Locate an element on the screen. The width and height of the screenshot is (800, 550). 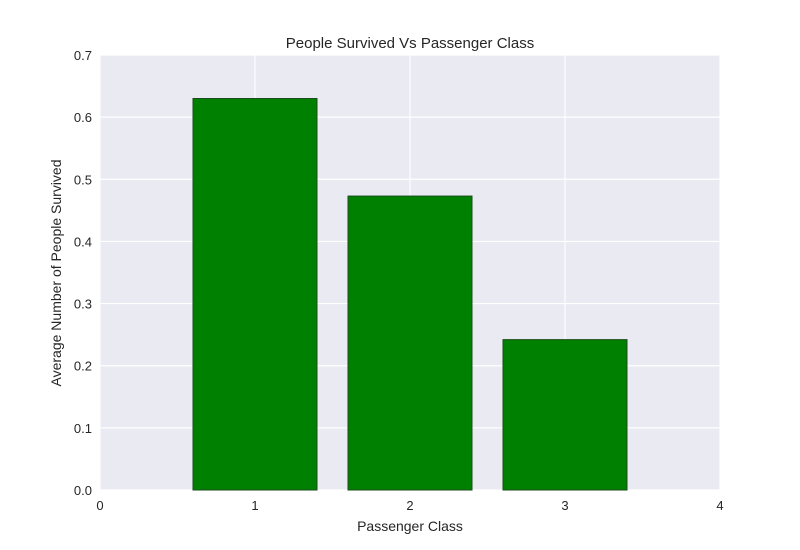
y-tick-label: 0.6 is located at coordinates (83, 117).